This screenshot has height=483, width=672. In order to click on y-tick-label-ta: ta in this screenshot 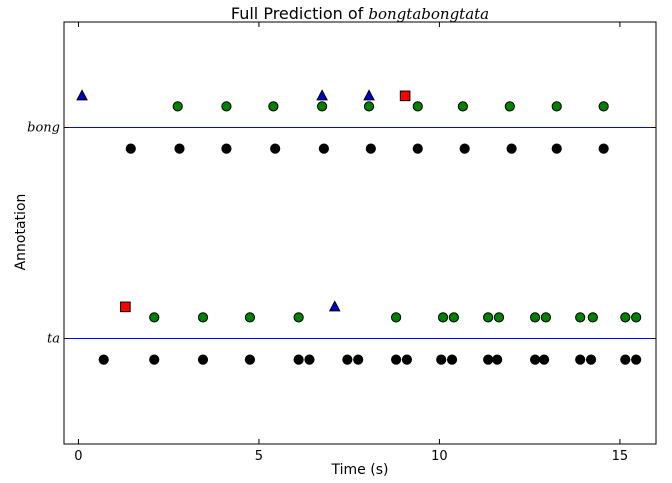, I will do `click(53, 339)`.